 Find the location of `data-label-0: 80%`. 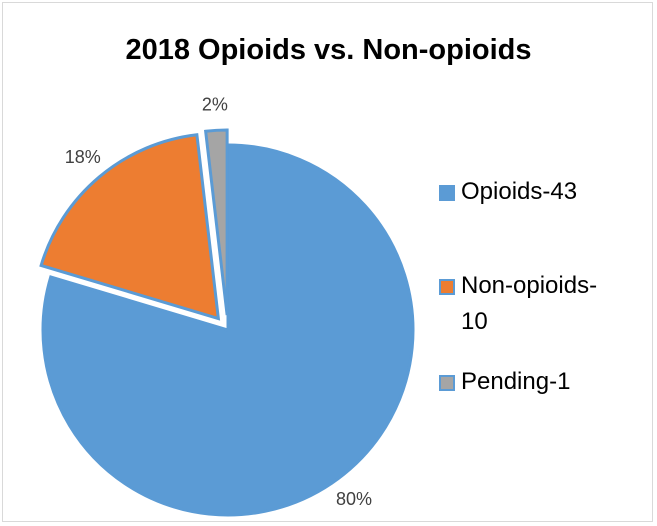

data-label-0: 80% is located at coordinates (354, 499).